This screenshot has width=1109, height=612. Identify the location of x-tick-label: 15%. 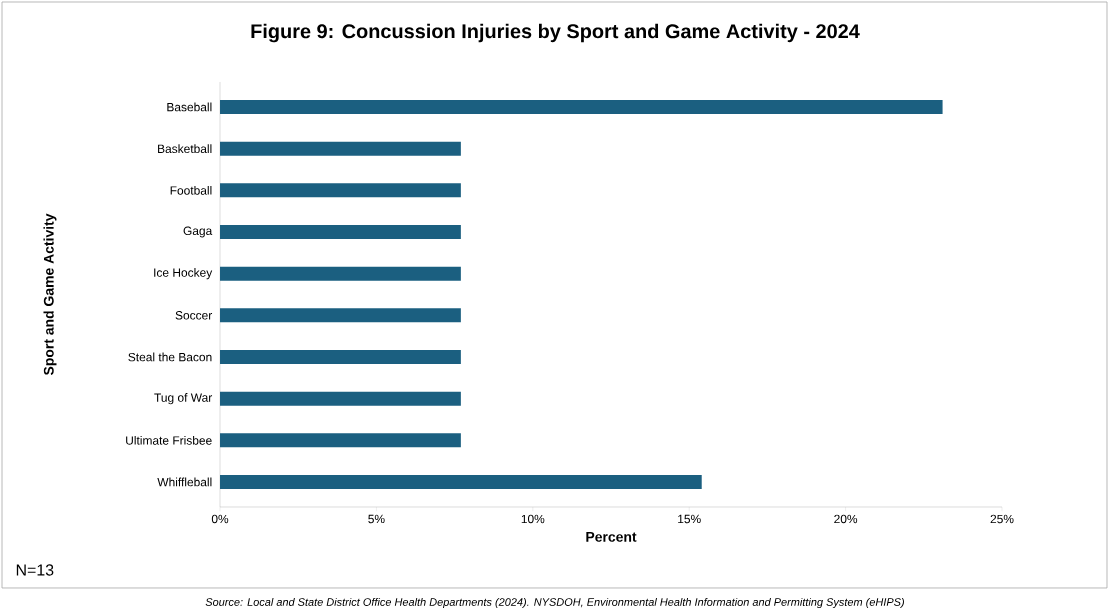
(689, 519).